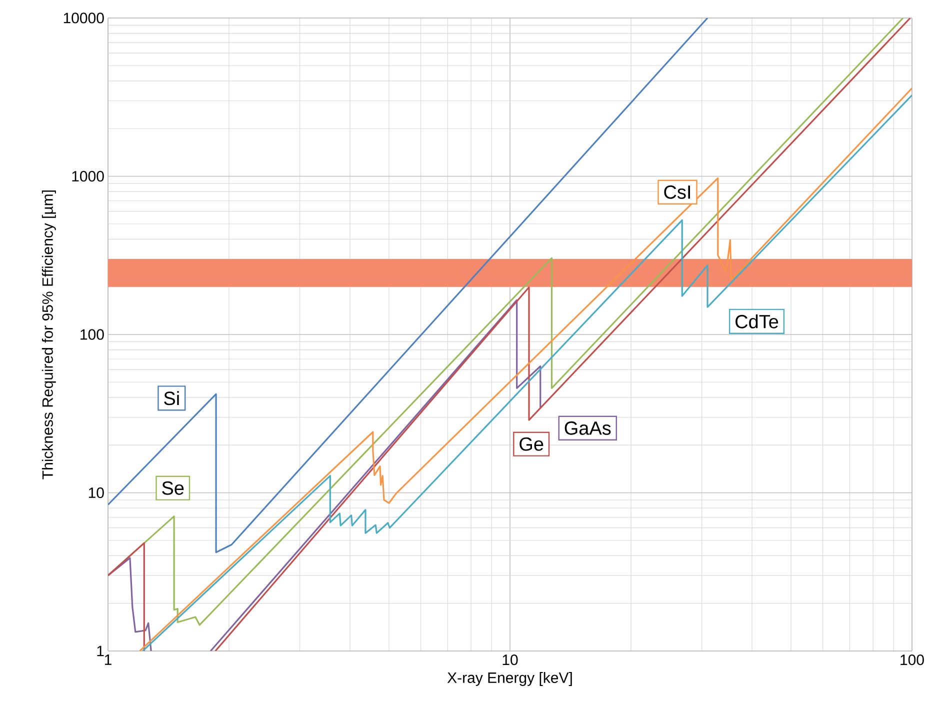 This screenshot has height=717, width=927. Describe the element at coordinates (84, 18) in the screenshot. I see `y-tick-label: 10000` at that location.